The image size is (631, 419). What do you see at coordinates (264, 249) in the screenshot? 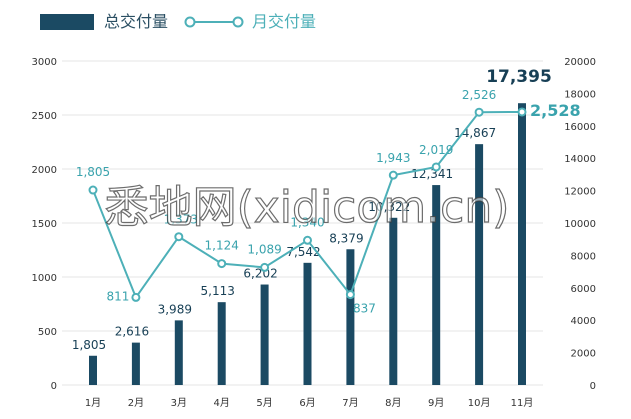
I see `monthly-delivery-label: 1,089` at bounding box center [264, 249].